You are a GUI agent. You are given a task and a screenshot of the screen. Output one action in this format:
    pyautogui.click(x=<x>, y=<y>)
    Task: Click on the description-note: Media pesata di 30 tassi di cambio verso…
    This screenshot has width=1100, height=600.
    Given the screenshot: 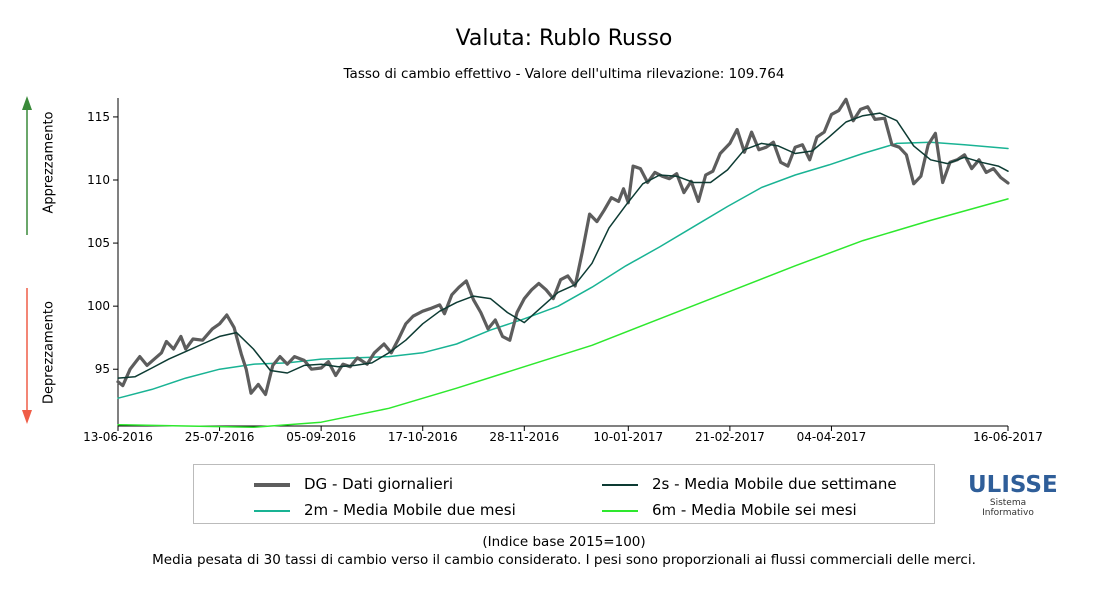 What is the action you would take?
    pyautogui.click(x=564, y=560)
    